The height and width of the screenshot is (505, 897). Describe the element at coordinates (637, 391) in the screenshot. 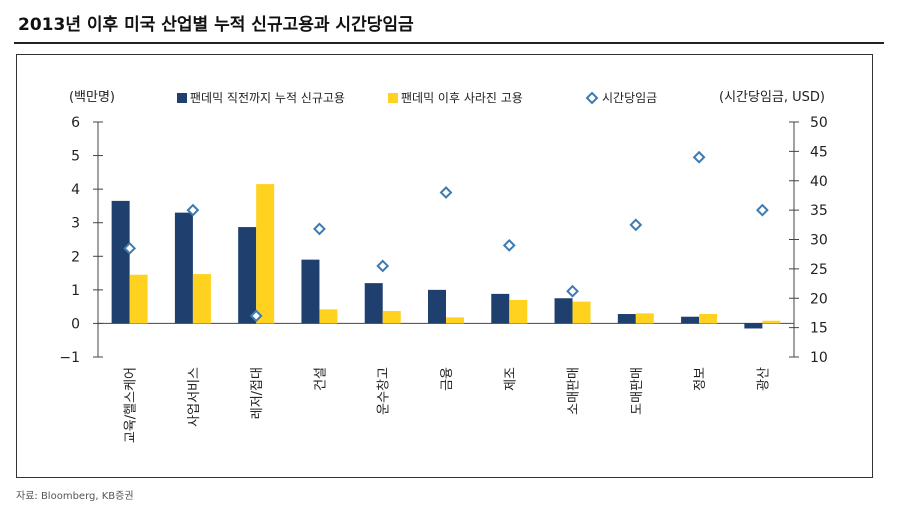

I see `category-label: 도매판매` at that location.